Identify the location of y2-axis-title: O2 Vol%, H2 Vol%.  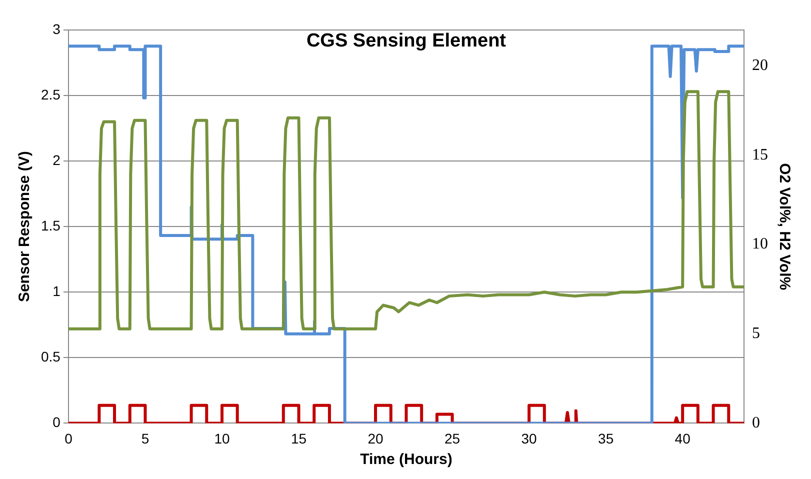
(784, 226).